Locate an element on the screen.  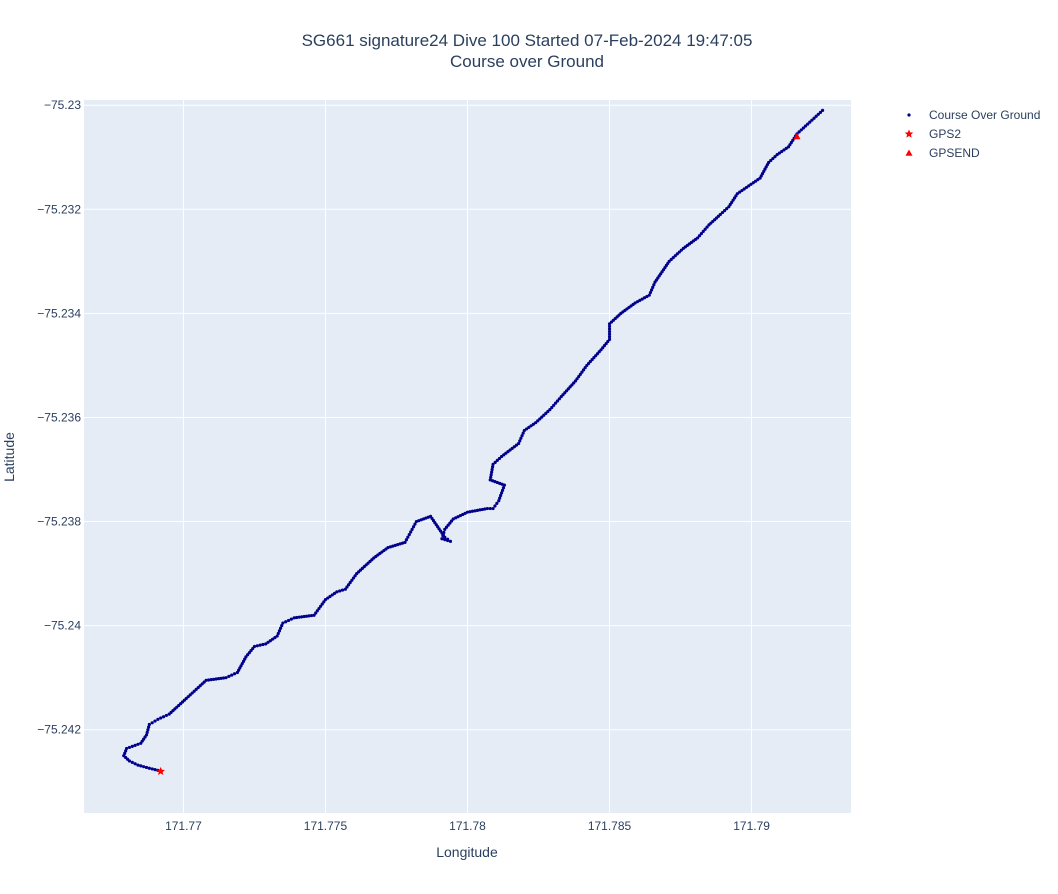
legend: Course Over Ground GPS2 GPSEND is located at coordinates (972, 134).